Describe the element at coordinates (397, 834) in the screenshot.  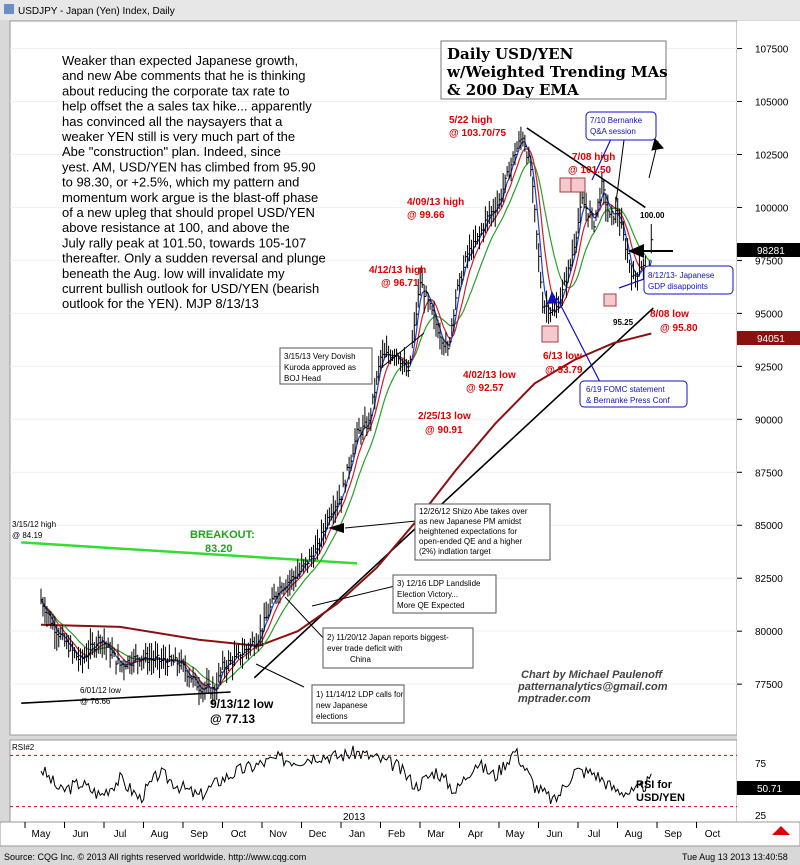
I see `x-tick-label: Feb` at that location.